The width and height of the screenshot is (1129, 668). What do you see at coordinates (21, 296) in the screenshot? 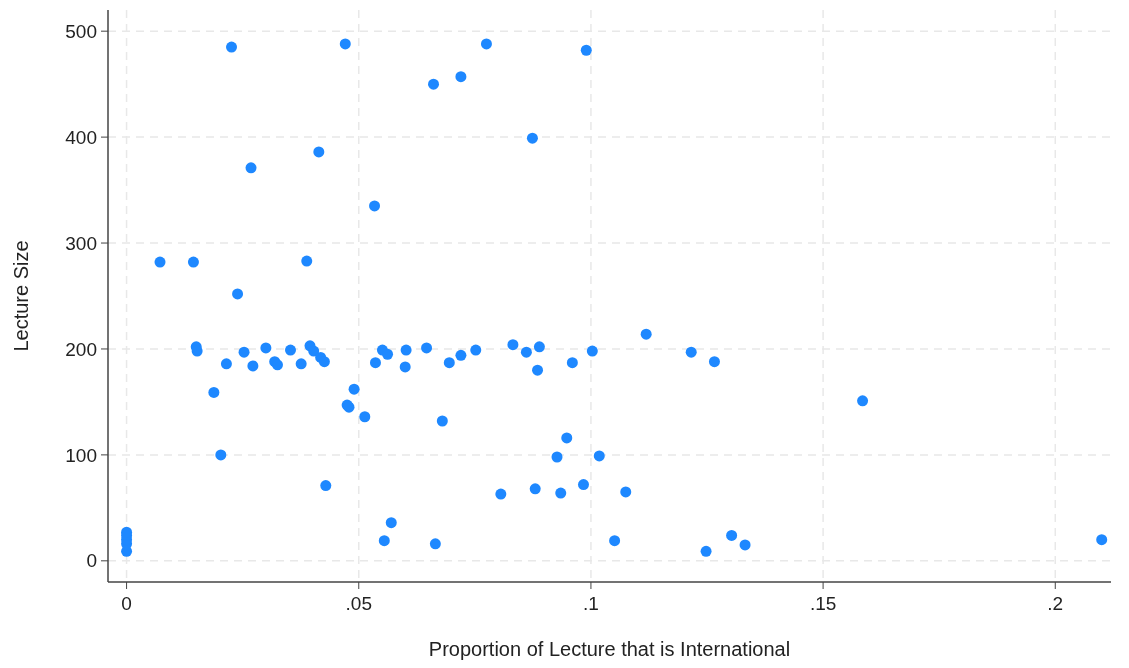
I see `y-axis-title: Lecture Size` at bounding box center [21, 296].